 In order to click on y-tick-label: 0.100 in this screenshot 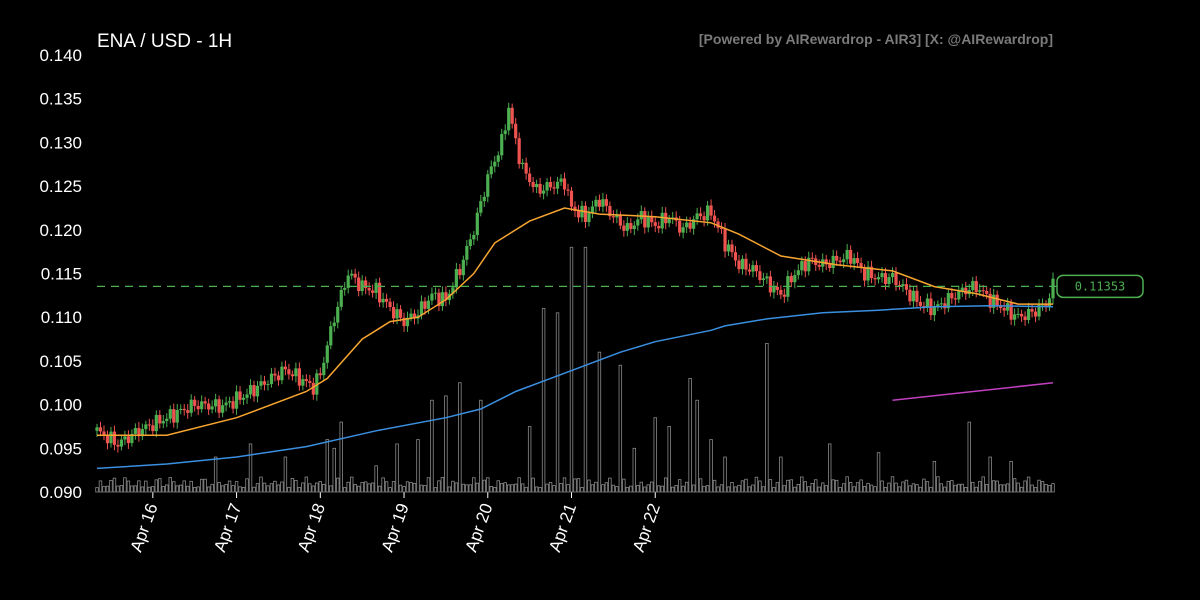, I will do `click(60, 405)`.